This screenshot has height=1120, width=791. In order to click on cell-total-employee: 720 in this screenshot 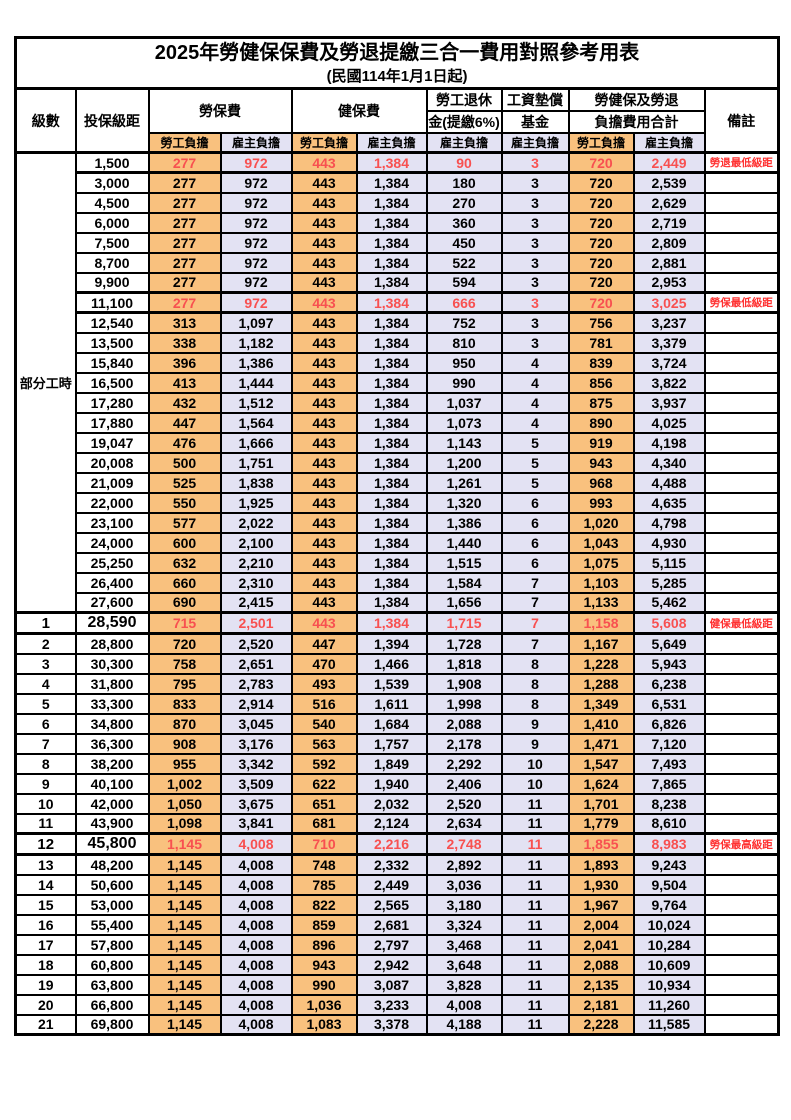, I will do `click(601, 222)`.